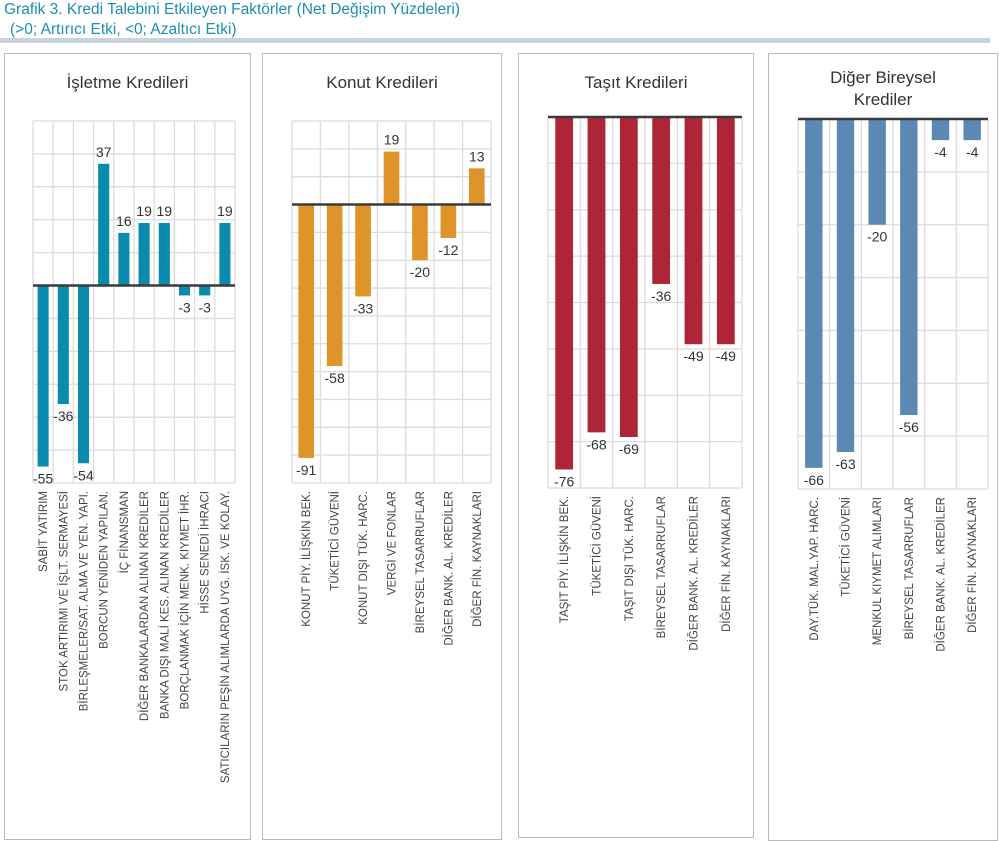 This screenshot has width=999, height=841. I want to click on category-label: BORCUN YENİDEN YAPILAN., so click(104, 570).